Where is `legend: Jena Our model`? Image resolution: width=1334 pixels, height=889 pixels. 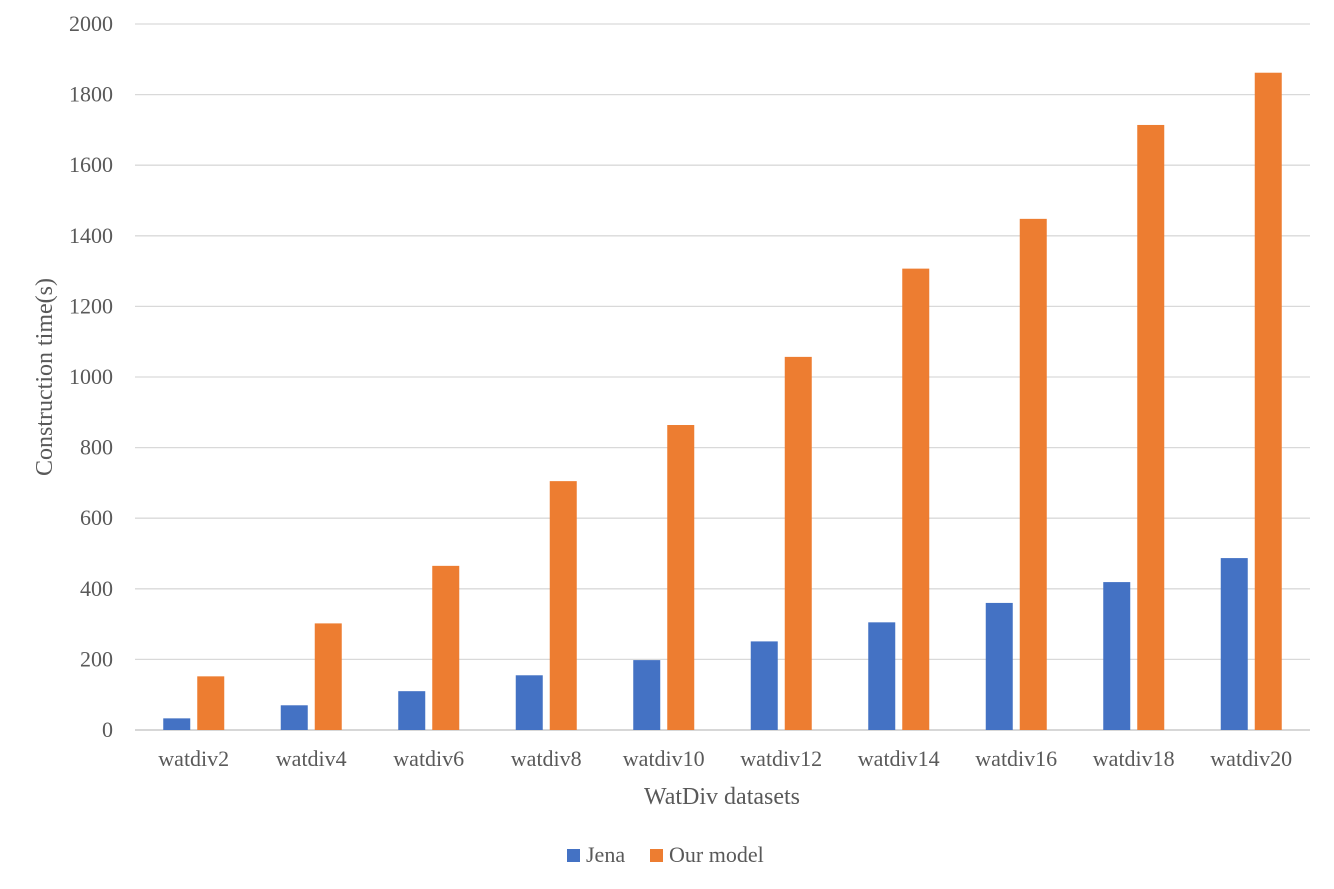
legend: Jena Our model is located at coordinates (665, 854).